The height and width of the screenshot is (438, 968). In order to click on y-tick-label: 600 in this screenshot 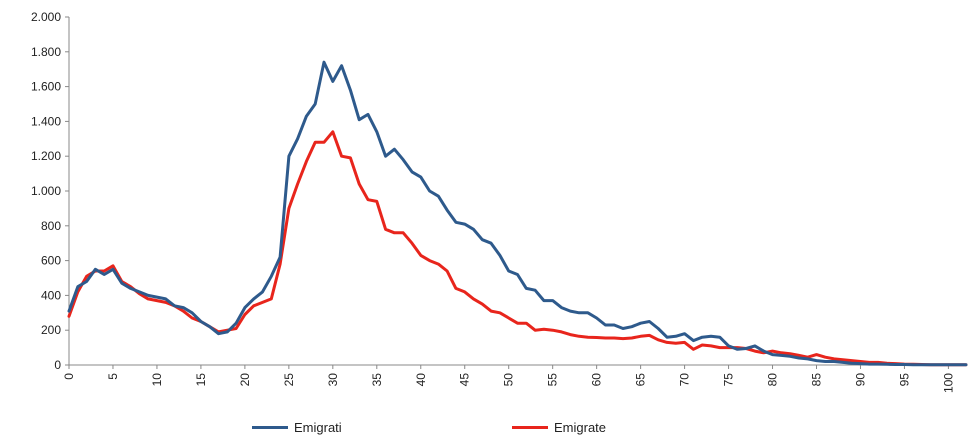, I will do `click(51, 261)`.